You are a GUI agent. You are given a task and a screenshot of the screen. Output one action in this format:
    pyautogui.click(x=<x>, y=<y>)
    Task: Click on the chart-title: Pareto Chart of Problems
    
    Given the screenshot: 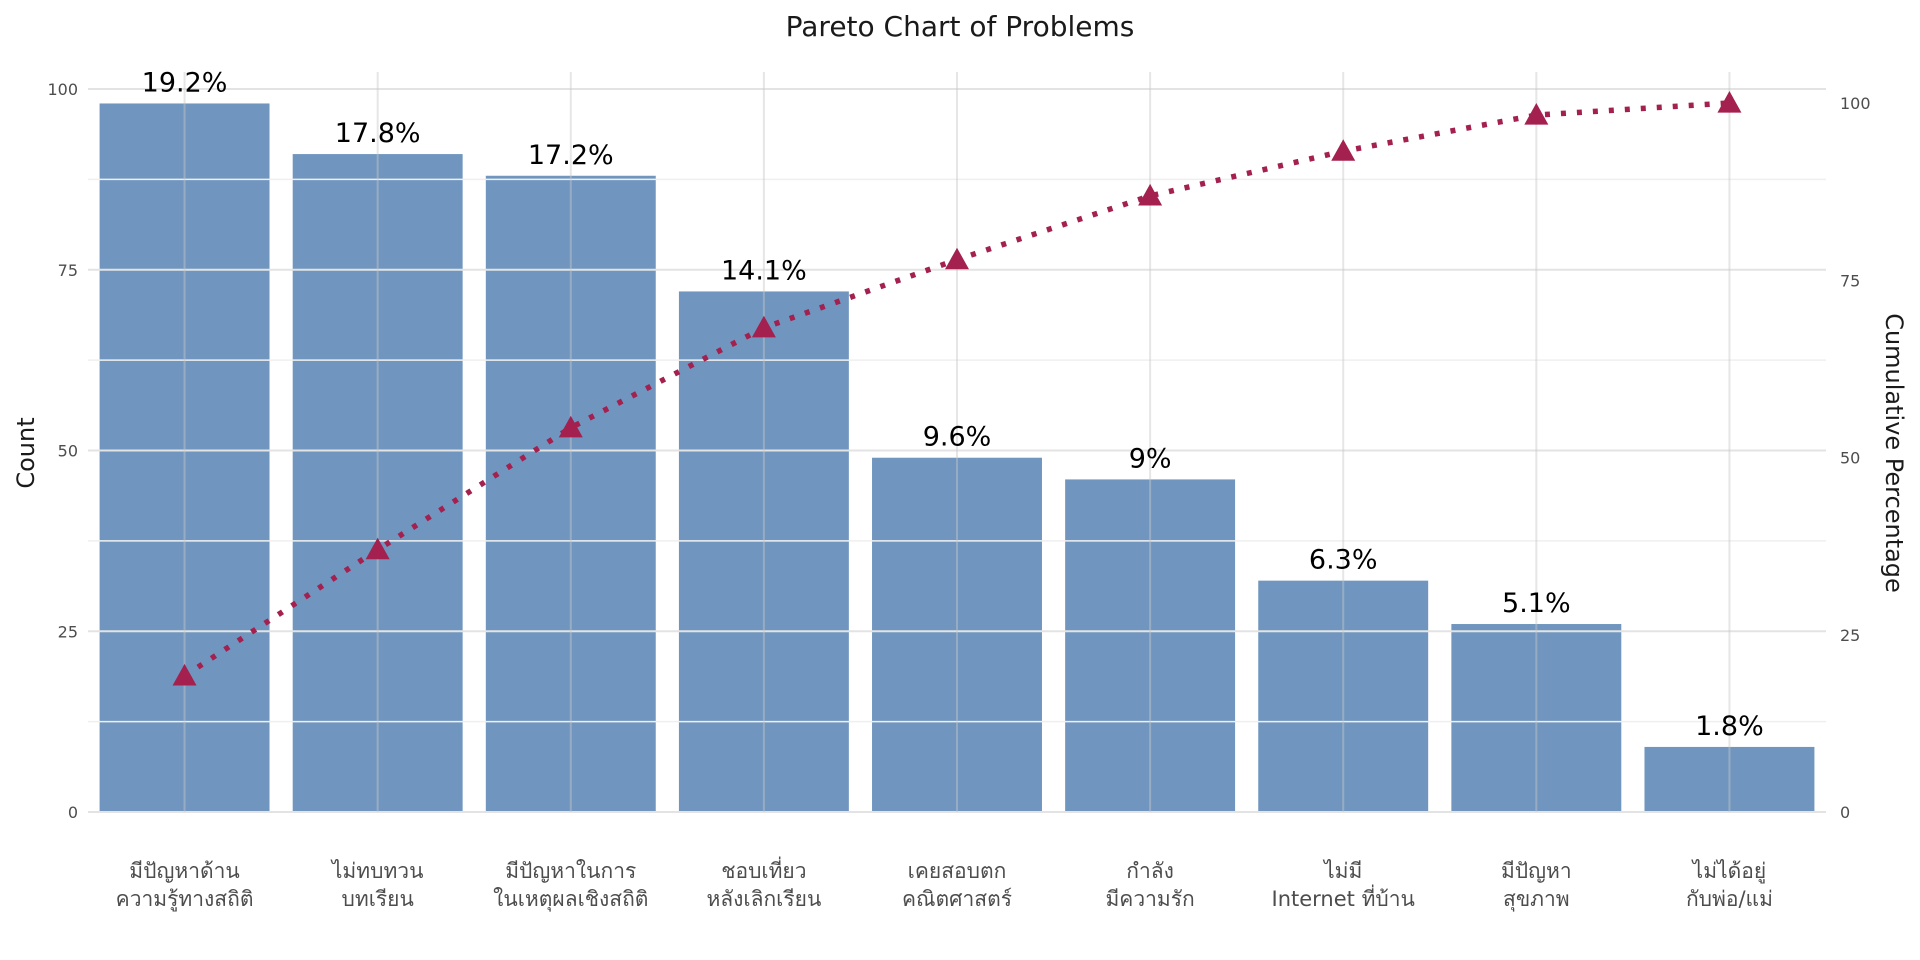 What is the action you would take?
    pyautogui.click(x=960, y=26)
    